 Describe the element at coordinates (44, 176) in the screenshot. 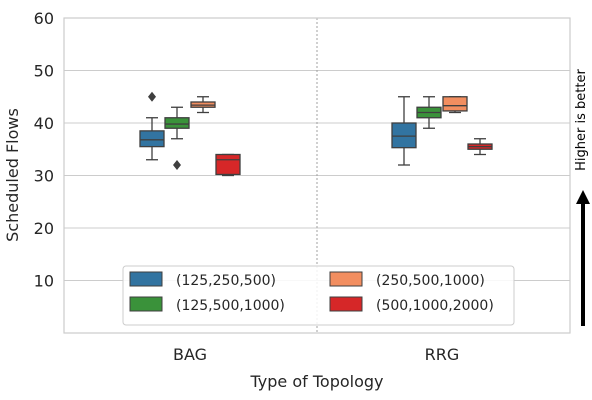

I see `y-tick-label: 30` at that location.